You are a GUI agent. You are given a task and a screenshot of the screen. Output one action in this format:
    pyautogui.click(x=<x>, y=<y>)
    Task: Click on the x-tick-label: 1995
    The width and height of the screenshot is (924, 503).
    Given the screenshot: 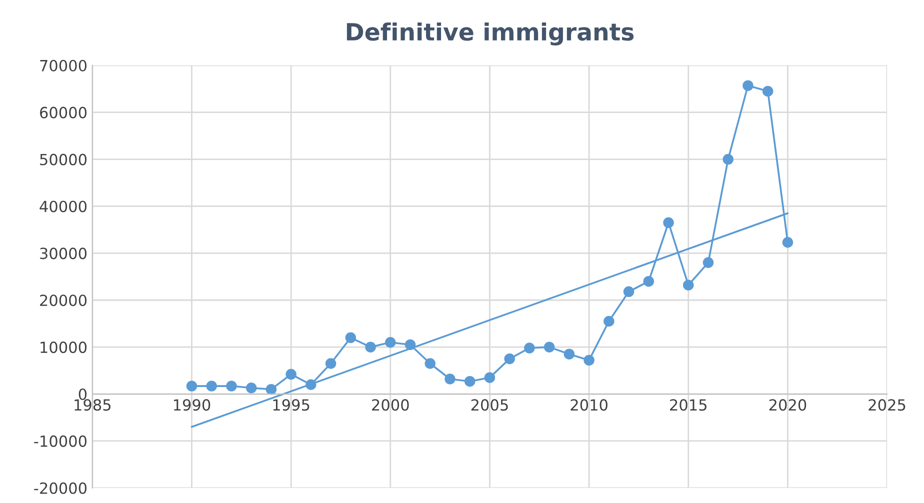 What is the action you would take?
    pyautogui.click(x=291, y=405)
    